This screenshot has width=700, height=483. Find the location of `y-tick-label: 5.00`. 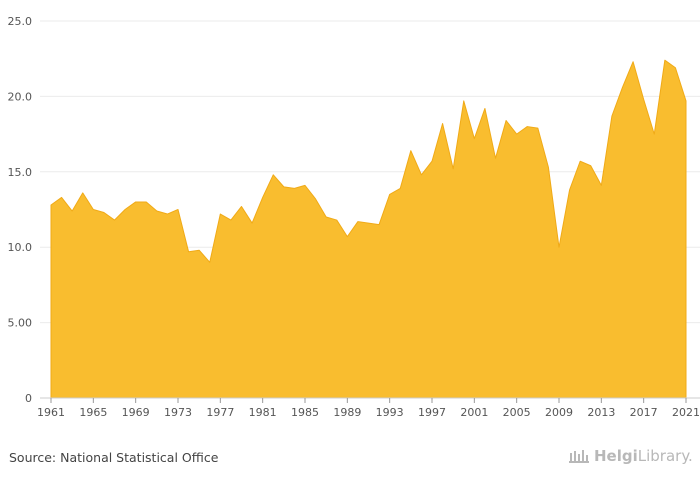

y-tick-label: 5.00 is located at coordinates (20, 323).